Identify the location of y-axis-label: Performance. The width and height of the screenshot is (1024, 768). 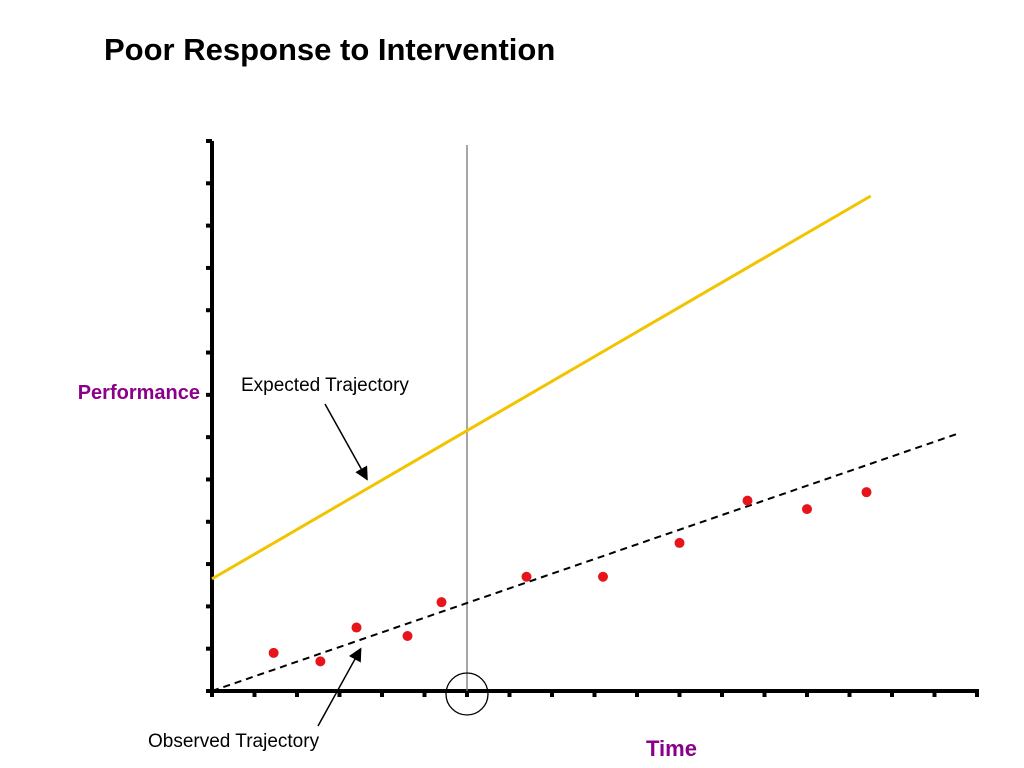
(138, 393).